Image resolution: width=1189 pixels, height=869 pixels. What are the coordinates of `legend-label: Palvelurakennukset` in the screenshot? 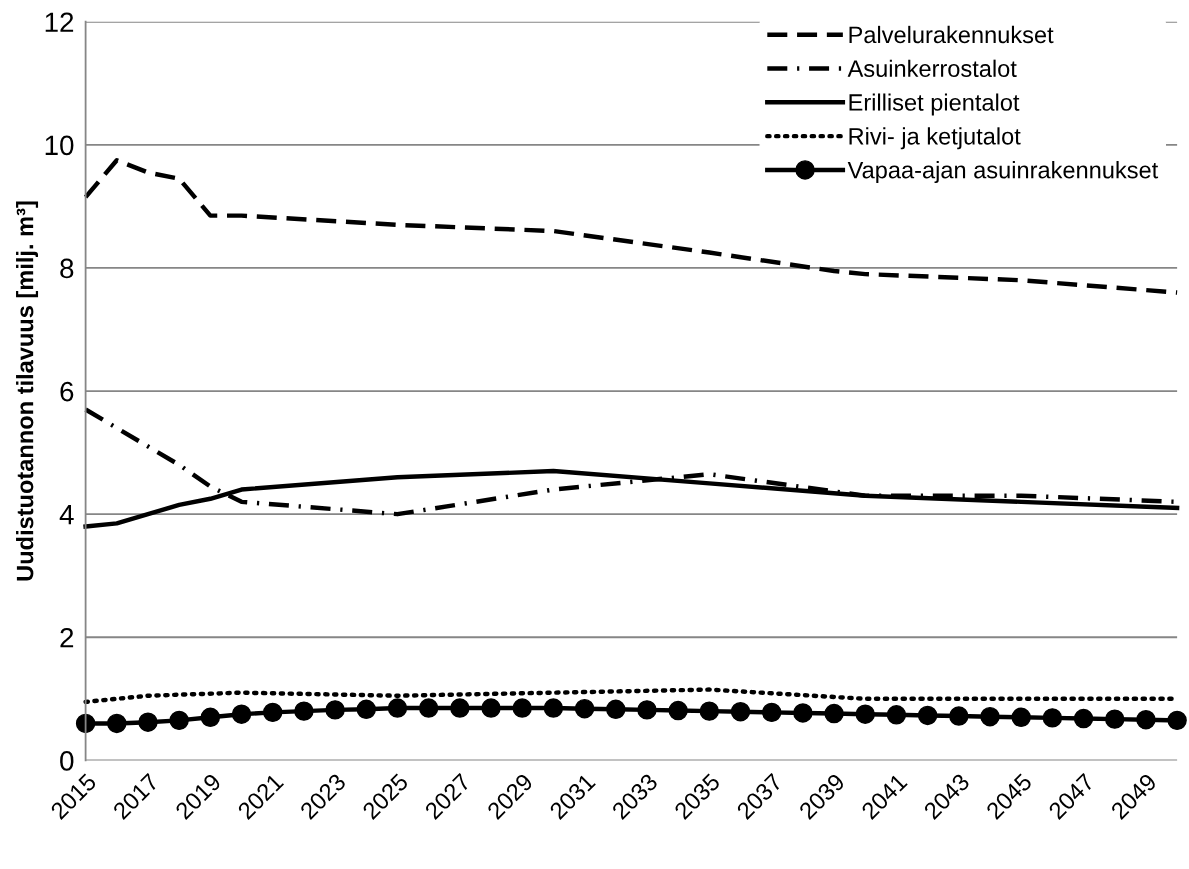 It's located at (951, 34).